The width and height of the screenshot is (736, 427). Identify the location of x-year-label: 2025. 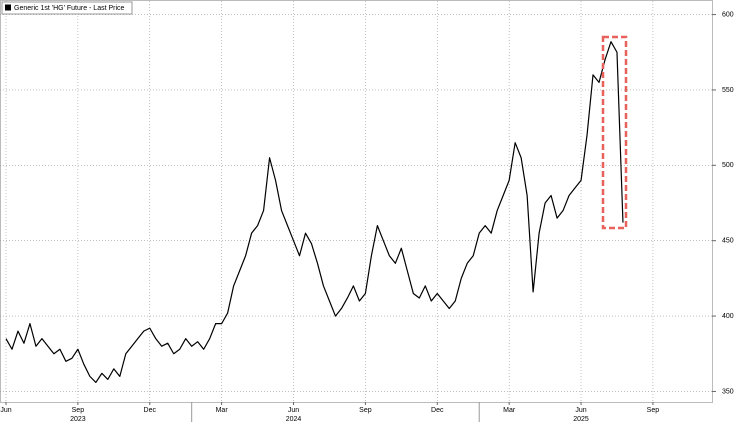
(581, 419).